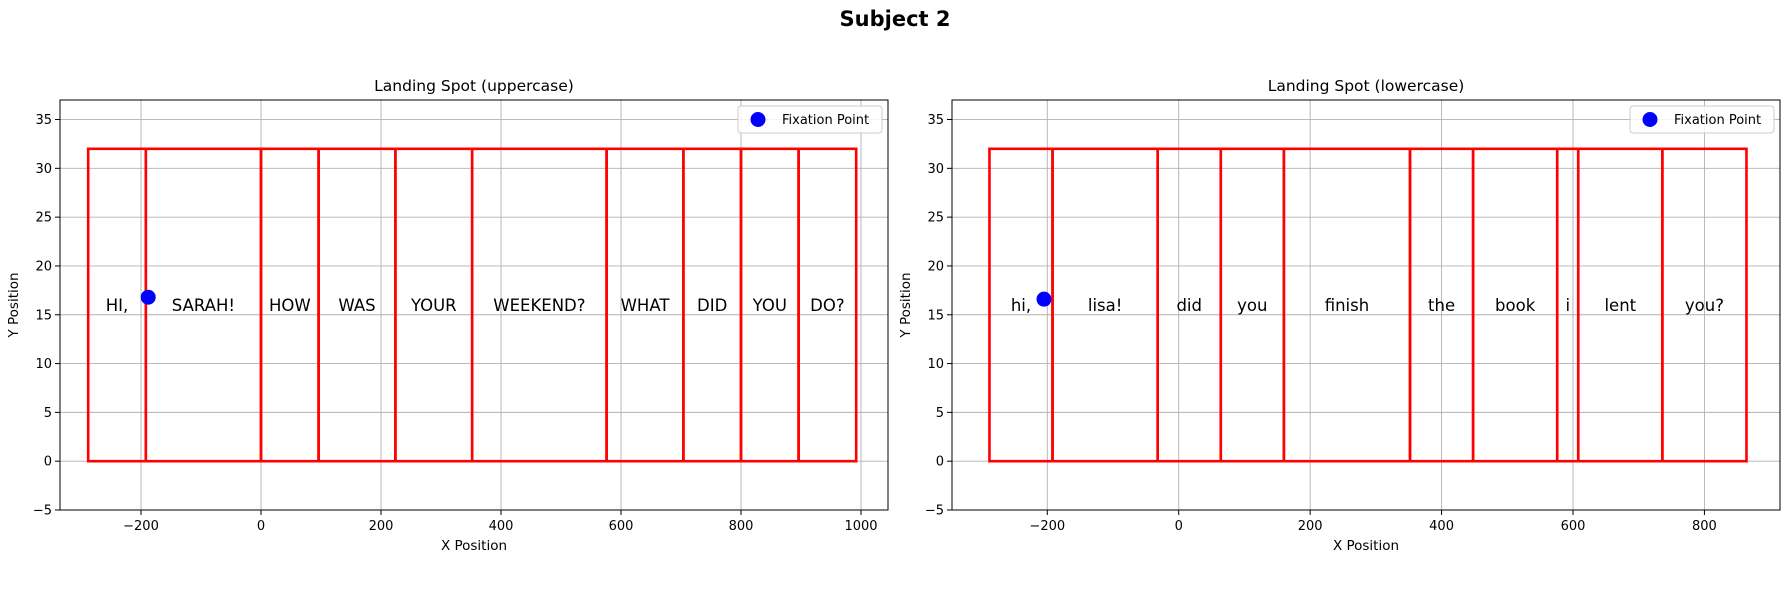  What do you see at coordinates (1515, 305) in the screenshot?
I see `word-label: book` at bounding box center [1515, 305].